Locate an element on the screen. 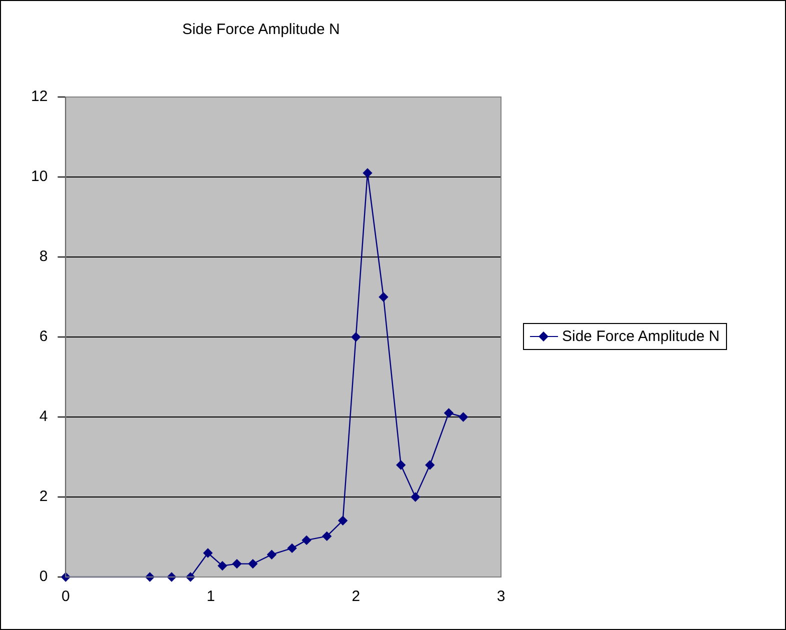  x-tick-label: 3 is located at coordinates (501, 597).